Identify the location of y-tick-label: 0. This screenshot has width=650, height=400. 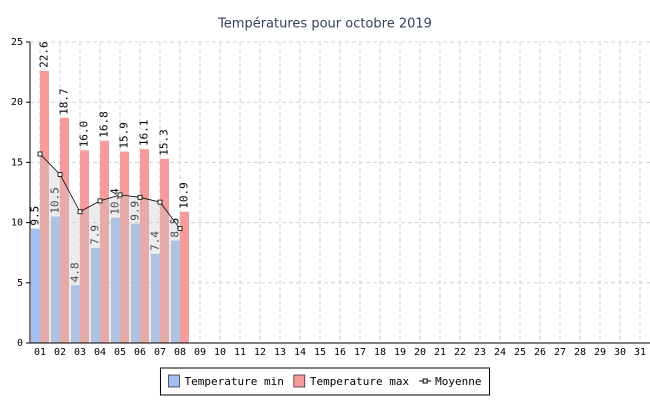
(20, 343).